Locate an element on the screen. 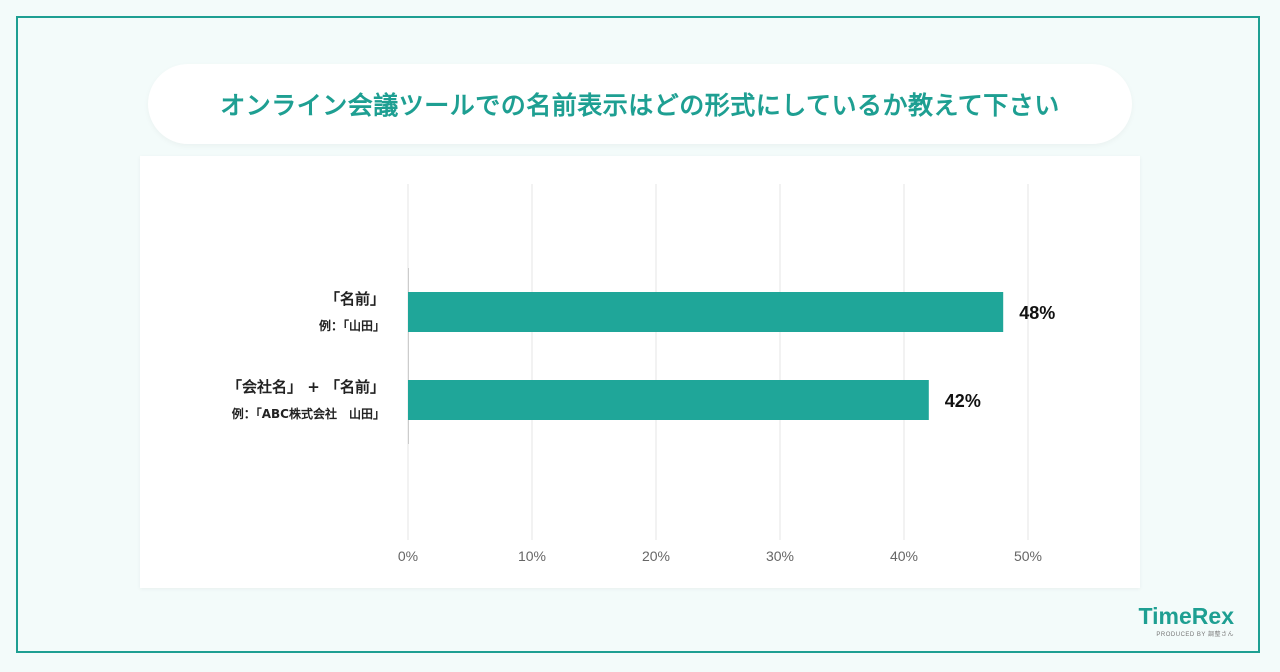  timerex-logo: TimeRex PRODUCED BY 調整さん is located at coordinates (1186, 621).